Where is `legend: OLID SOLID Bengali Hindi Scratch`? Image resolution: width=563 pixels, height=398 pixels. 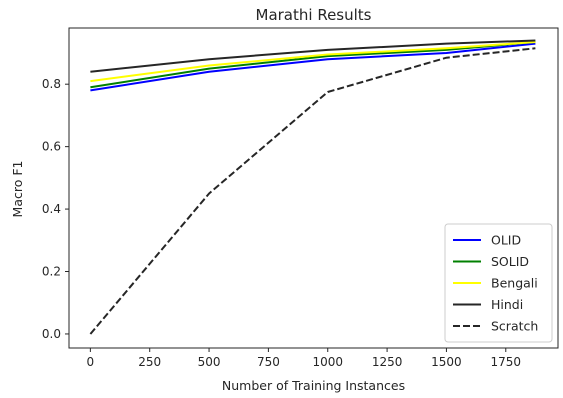 legend: OLID SOLID Bengali Hindi Scratch is located at coordinates (498, 283).